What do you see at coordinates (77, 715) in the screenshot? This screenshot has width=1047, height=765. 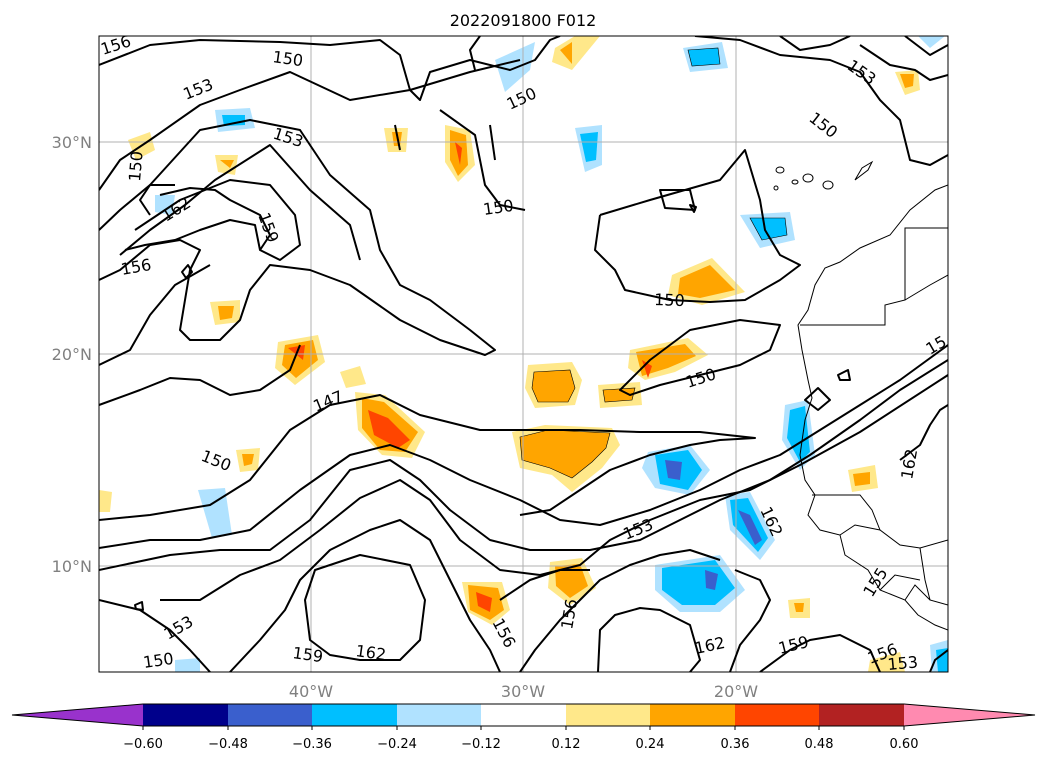 I see `colorbar-extend-min` at bounding box center [77, 715].